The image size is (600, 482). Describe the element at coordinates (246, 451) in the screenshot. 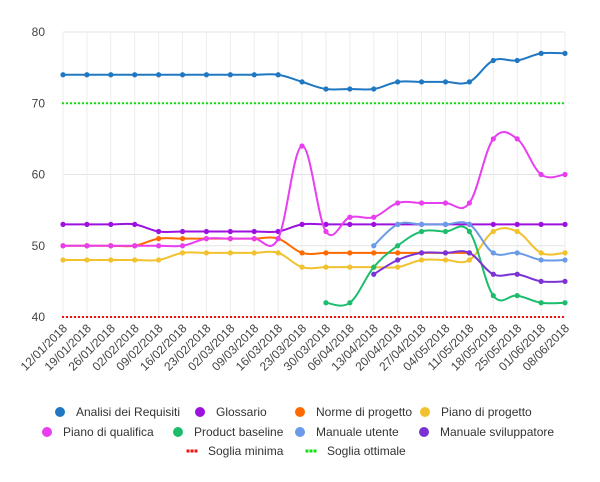

I see `legend-label: Soglia minima` at that location.